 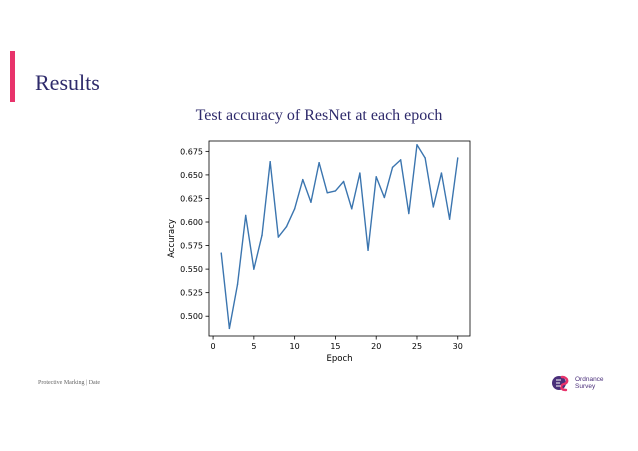 What do you see at coordinates (172, 238) in the screenshot?
I see `y-axis-label: Accuracy` at bounding box center [172, 238].